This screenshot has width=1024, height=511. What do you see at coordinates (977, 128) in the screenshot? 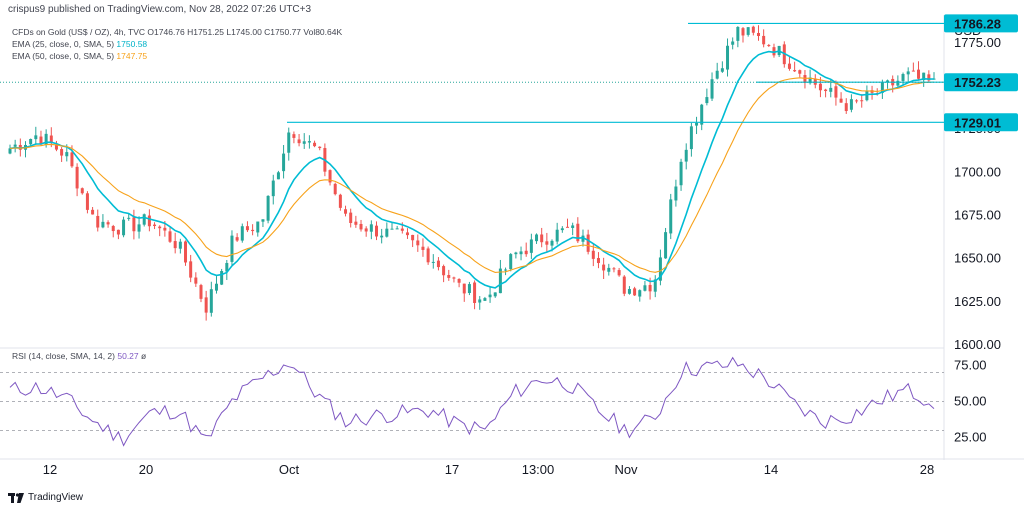
I see `price-tick-label: 1725.00` at bounding box center [977, 128].